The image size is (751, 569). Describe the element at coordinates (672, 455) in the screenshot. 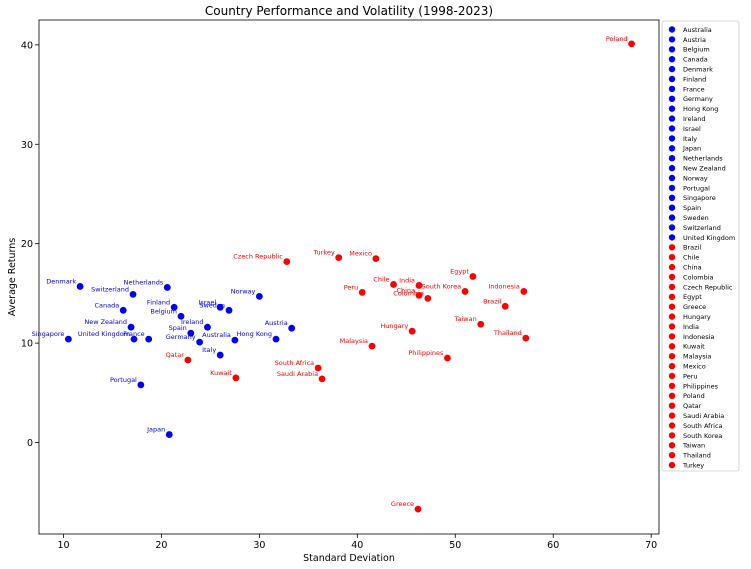

I see `legend-marker-thailand` at that location.